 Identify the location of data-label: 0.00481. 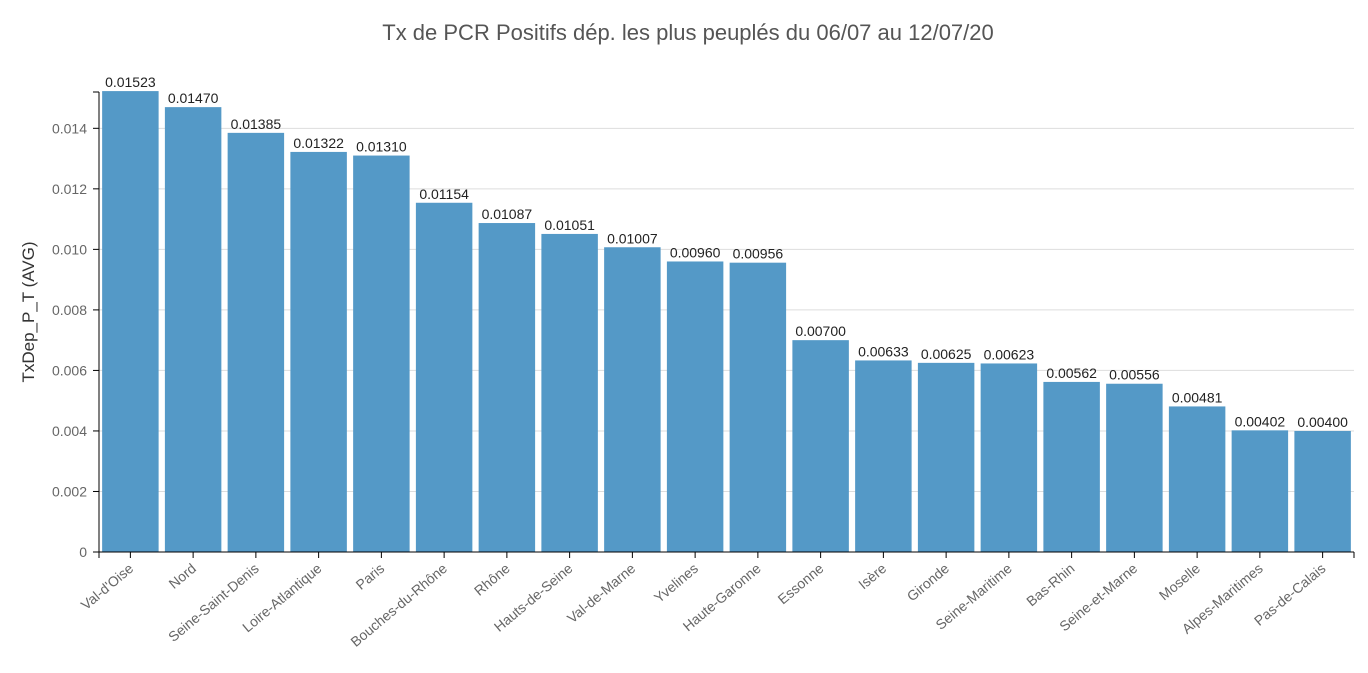
(1197, 397).